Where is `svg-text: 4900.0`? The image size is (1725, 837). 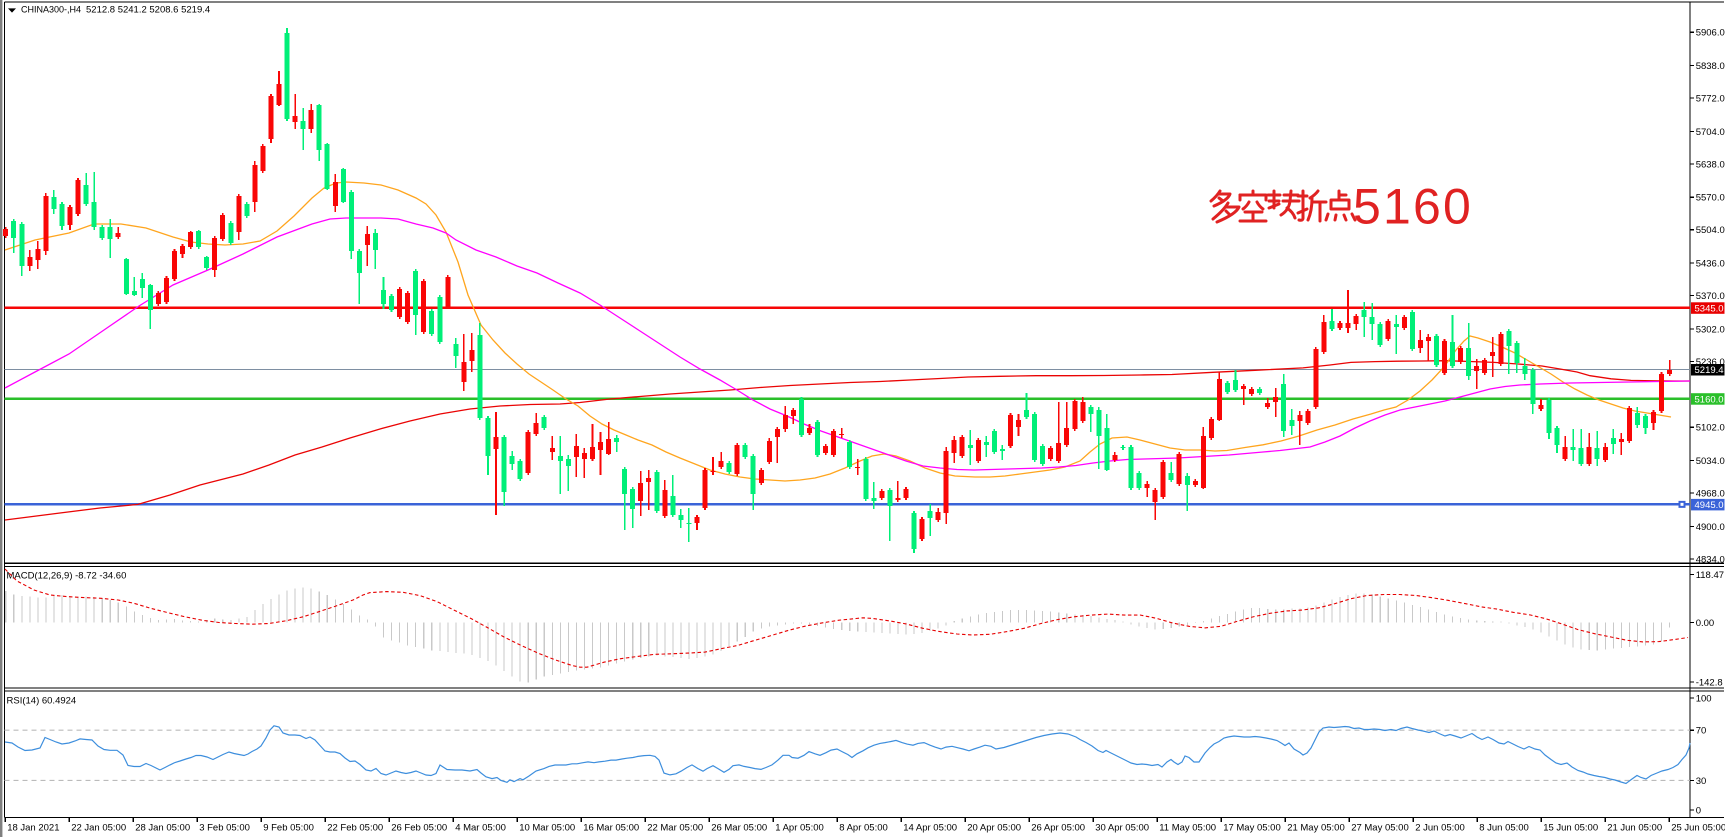 svg-text: 4900.0 is located at coordinates (1710, 527).